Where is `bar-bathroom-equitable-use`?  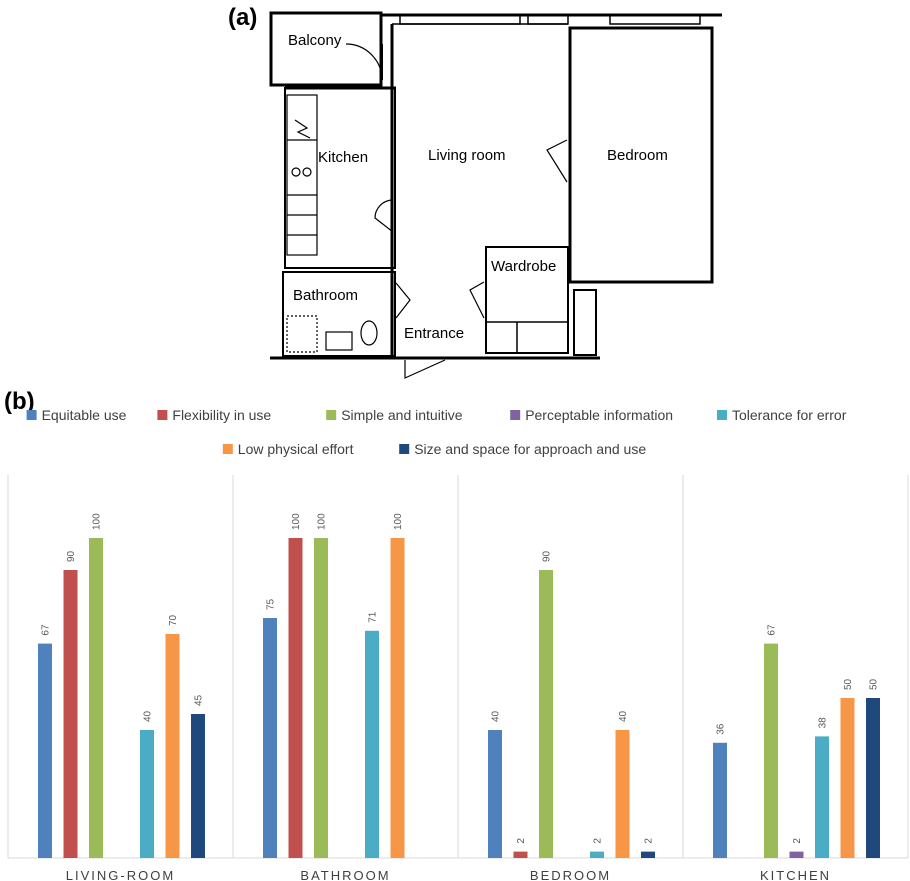
bar-bathroom-equitable-use is located at coordinates (270, 738).